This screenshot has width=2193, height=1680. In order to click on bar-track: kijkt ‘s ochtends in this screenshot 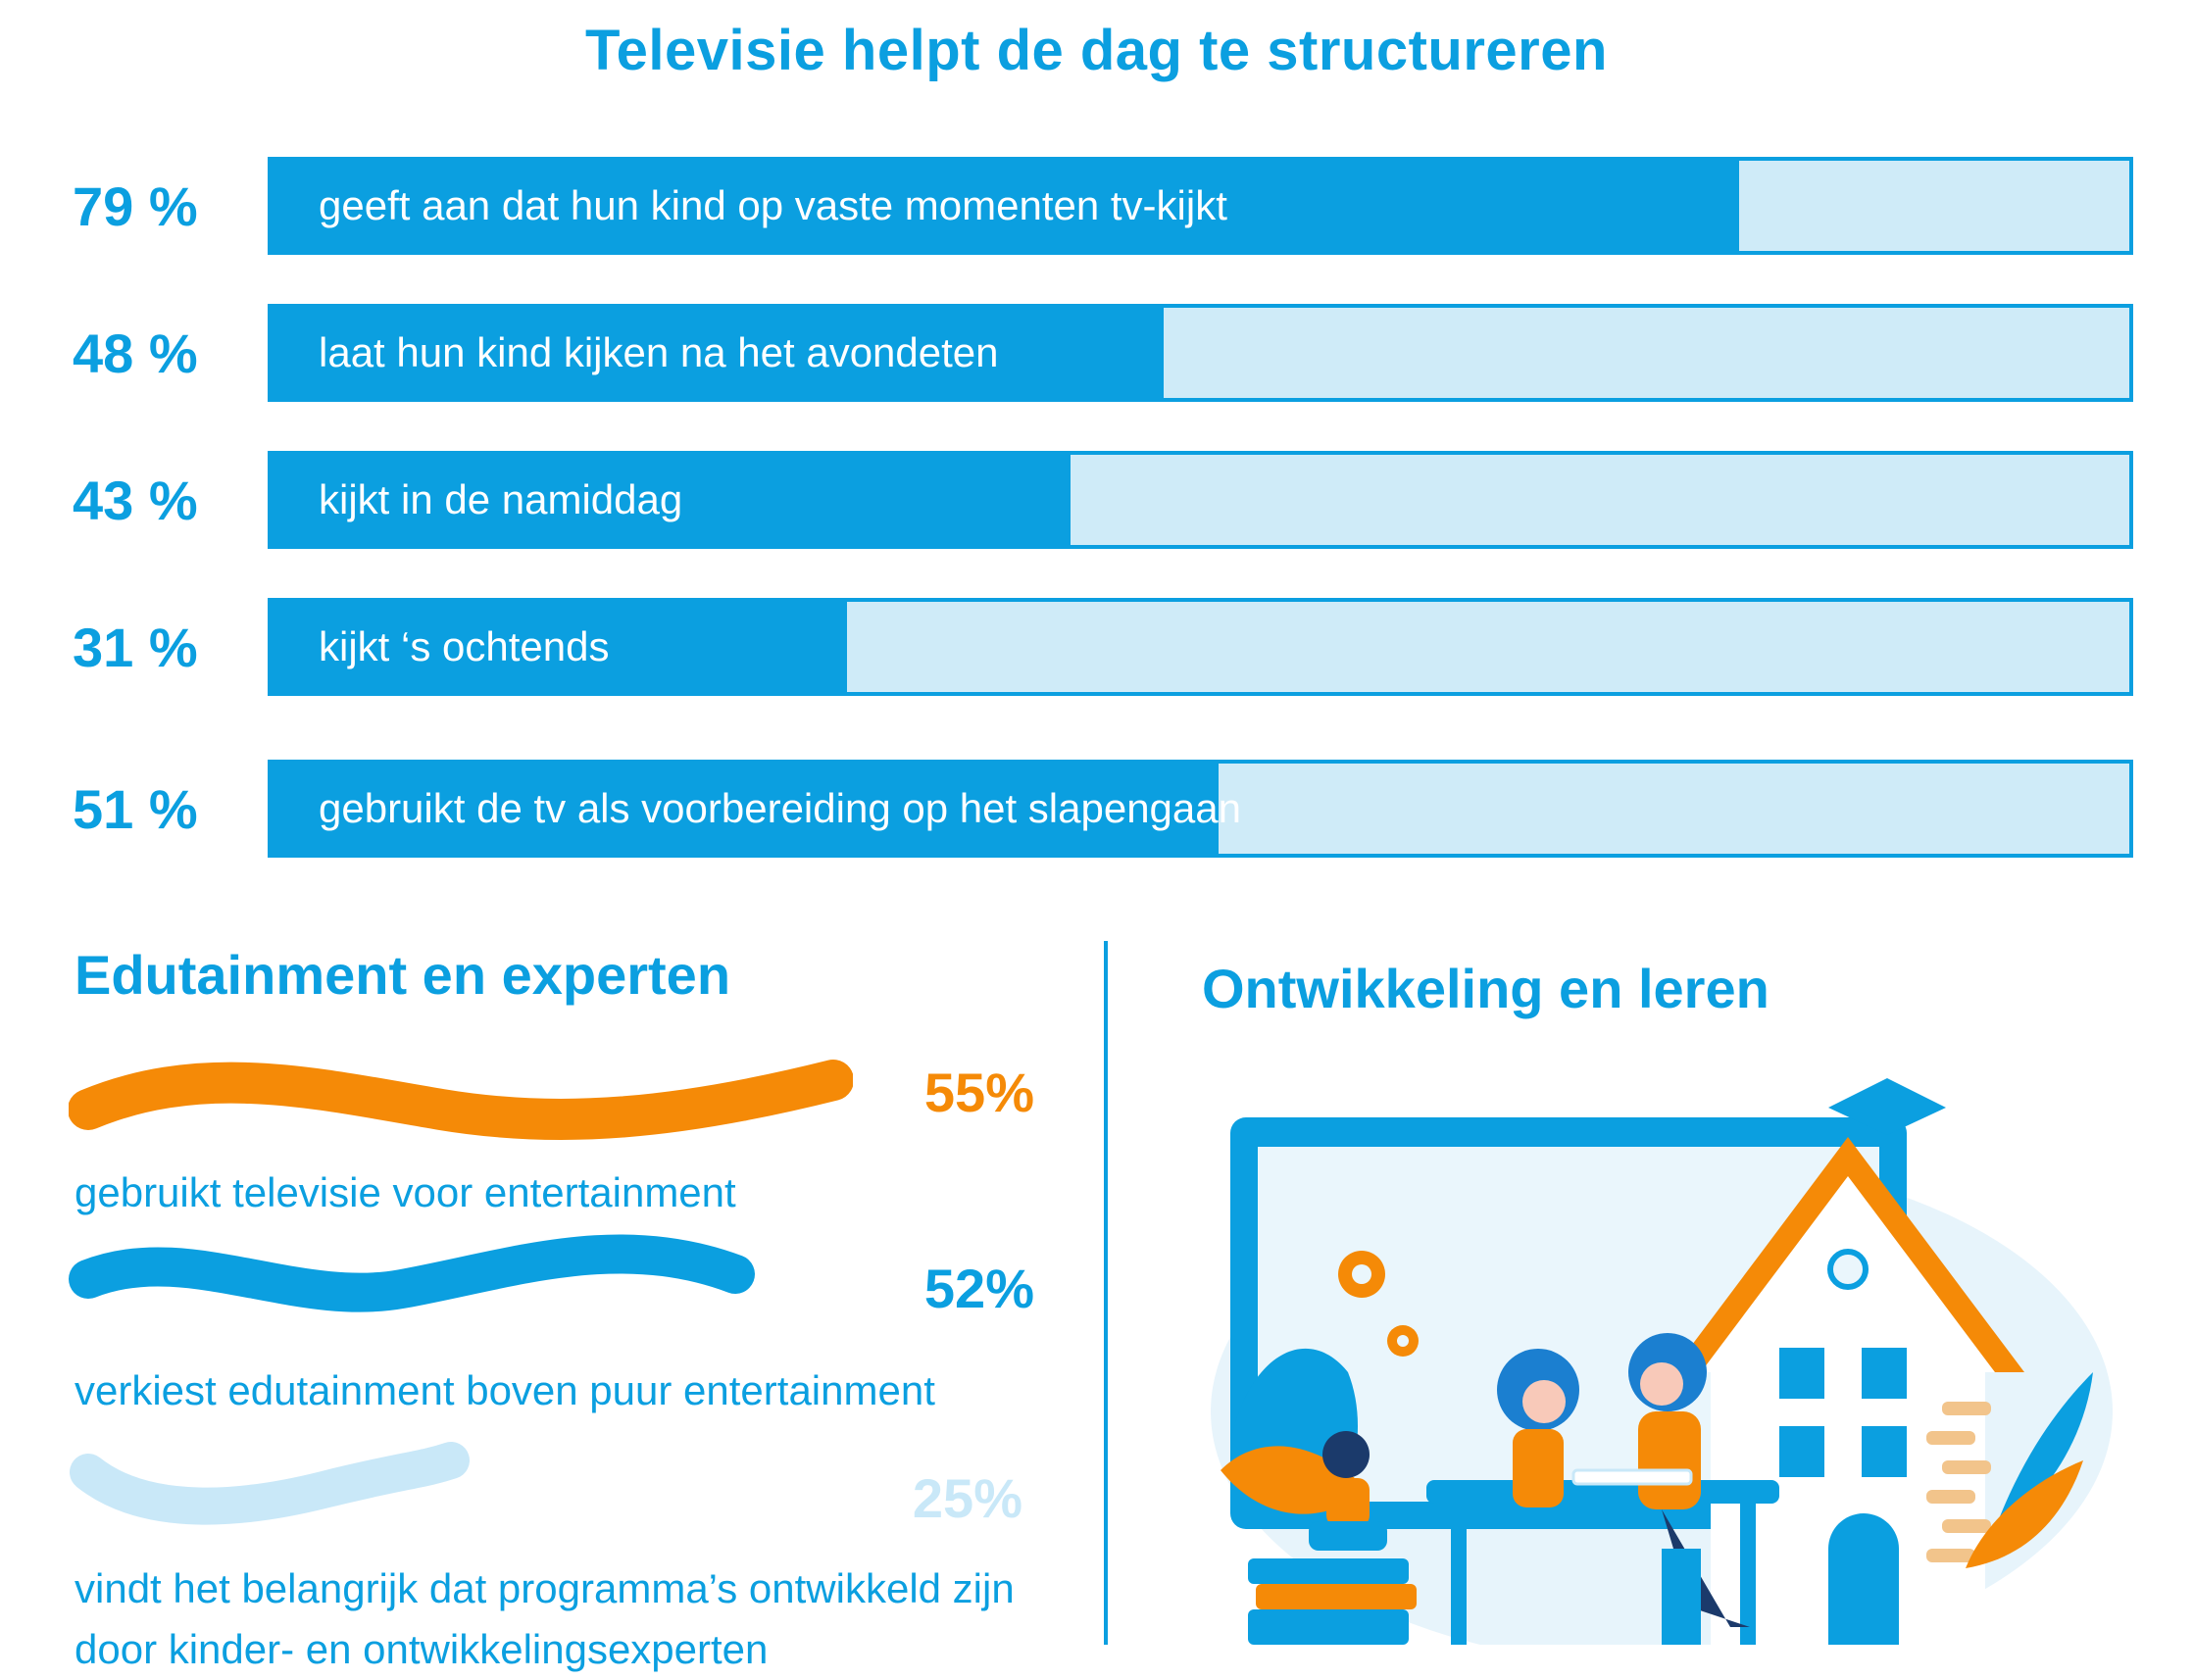, I will do `click(1200, 647)`.